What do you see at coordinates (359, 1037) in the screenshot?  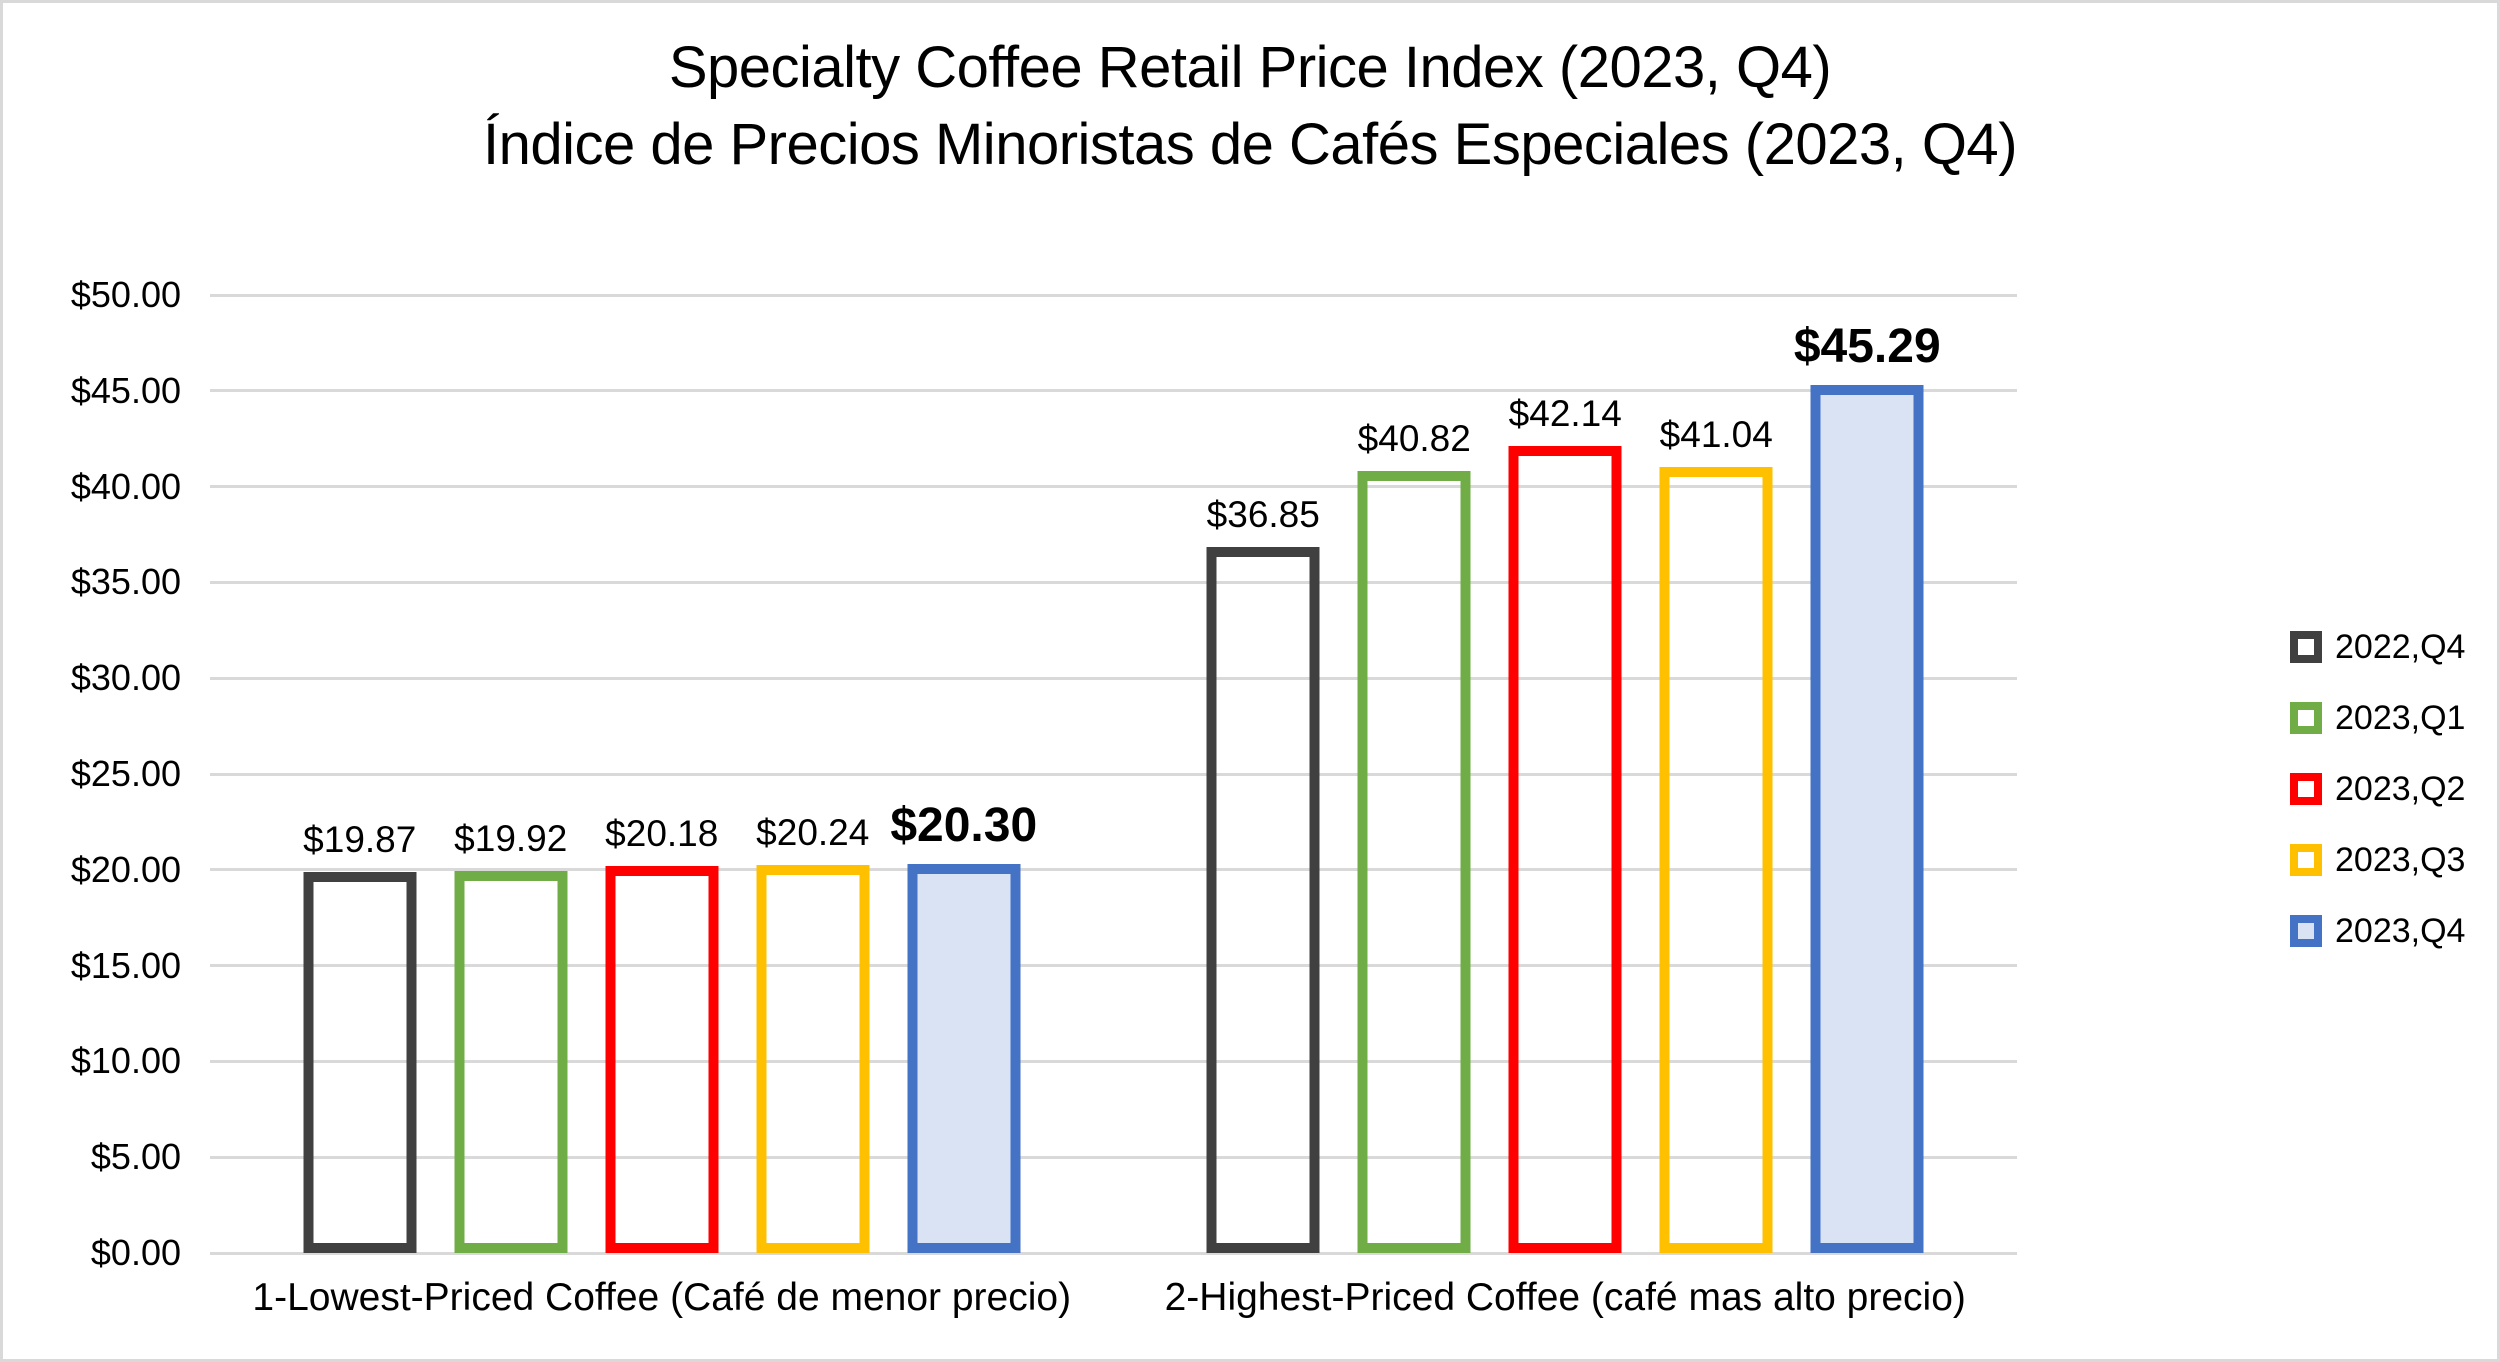 I see `bar-2022-q4: $19.87` at bounding box center [359, 1037].